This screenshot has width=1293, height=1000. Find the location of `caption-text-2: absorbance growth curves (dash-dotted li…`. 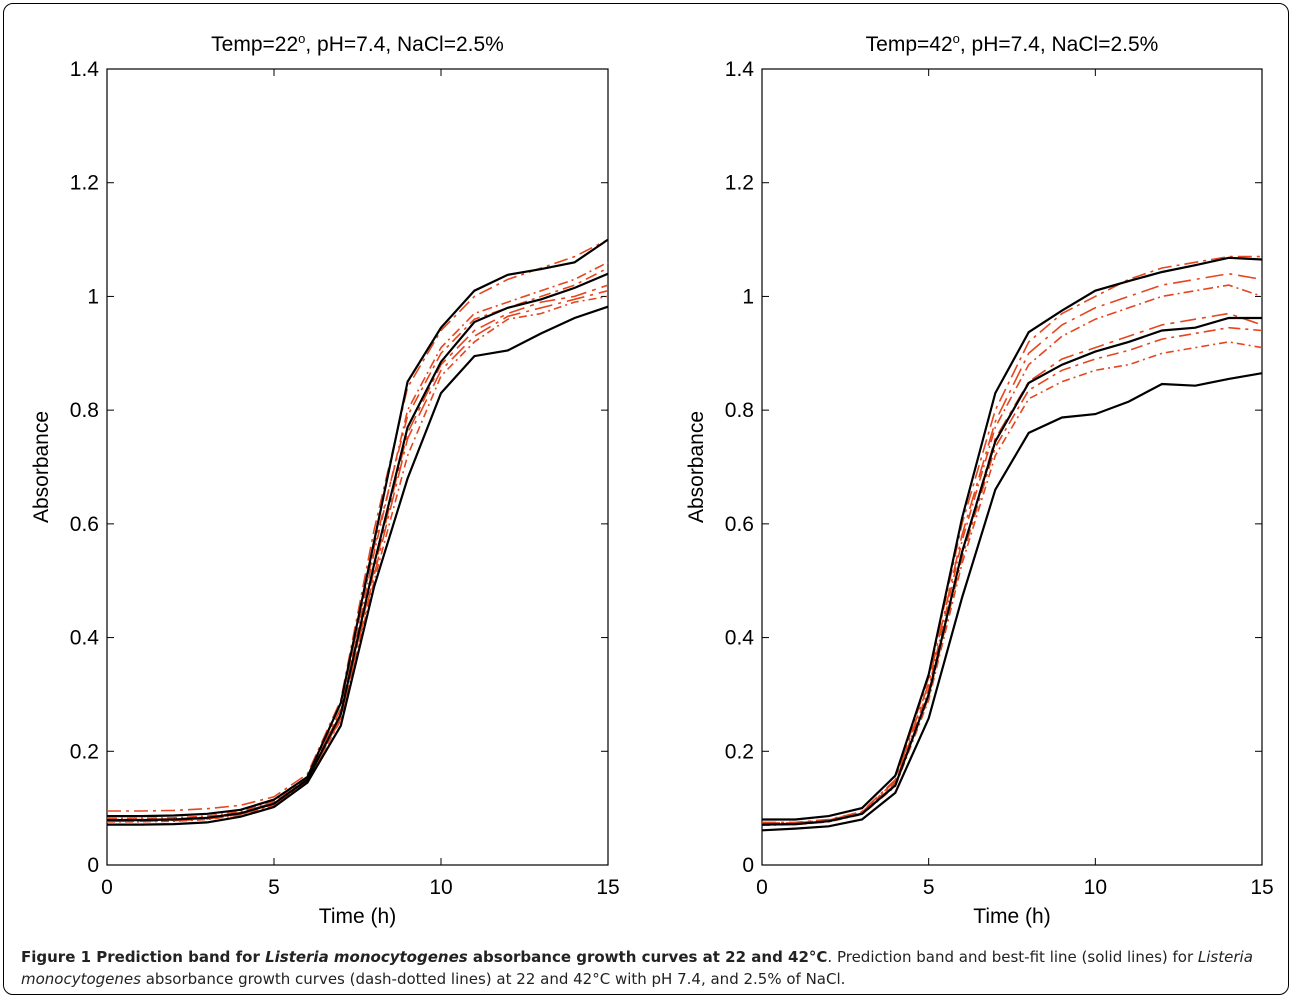

caption-text-2: absorbance growth curves (dash-dotted li… is located at coordinates (493, 979).